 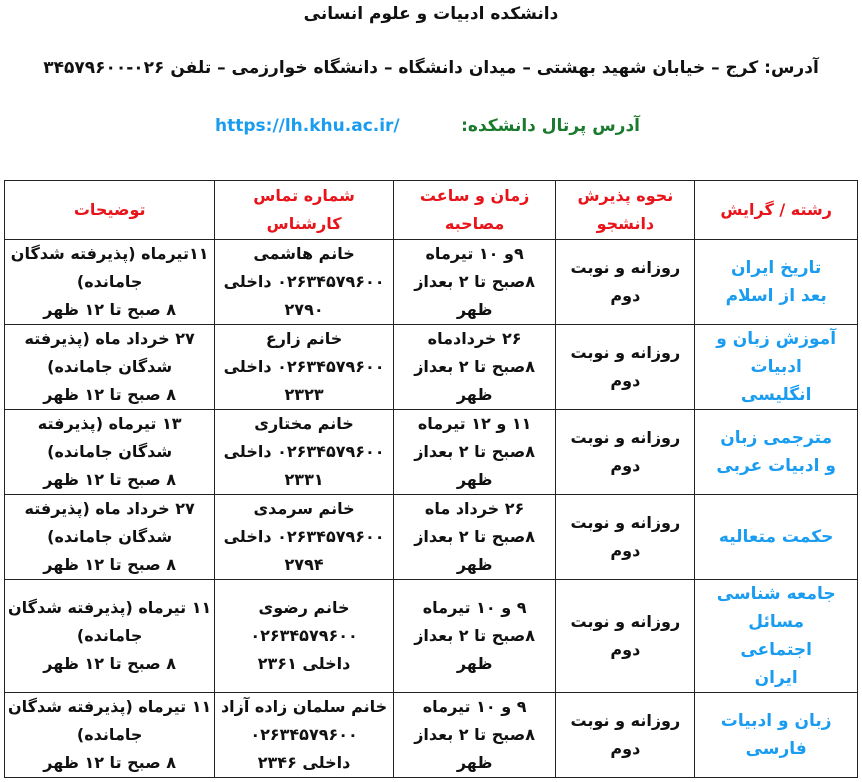 I want to click on cell-line: ۲۷۹۴, so click(x=304, y=564).